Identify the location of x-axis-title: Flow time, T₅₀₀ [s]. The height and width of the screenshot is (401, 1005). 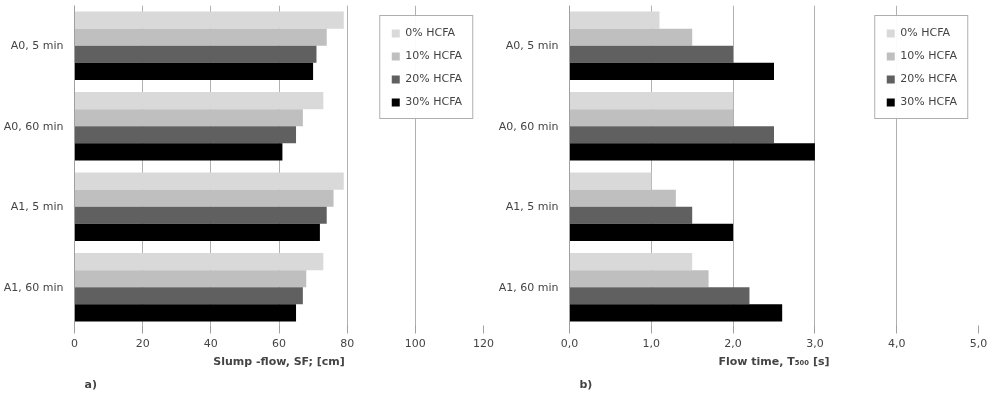
(774, 361).